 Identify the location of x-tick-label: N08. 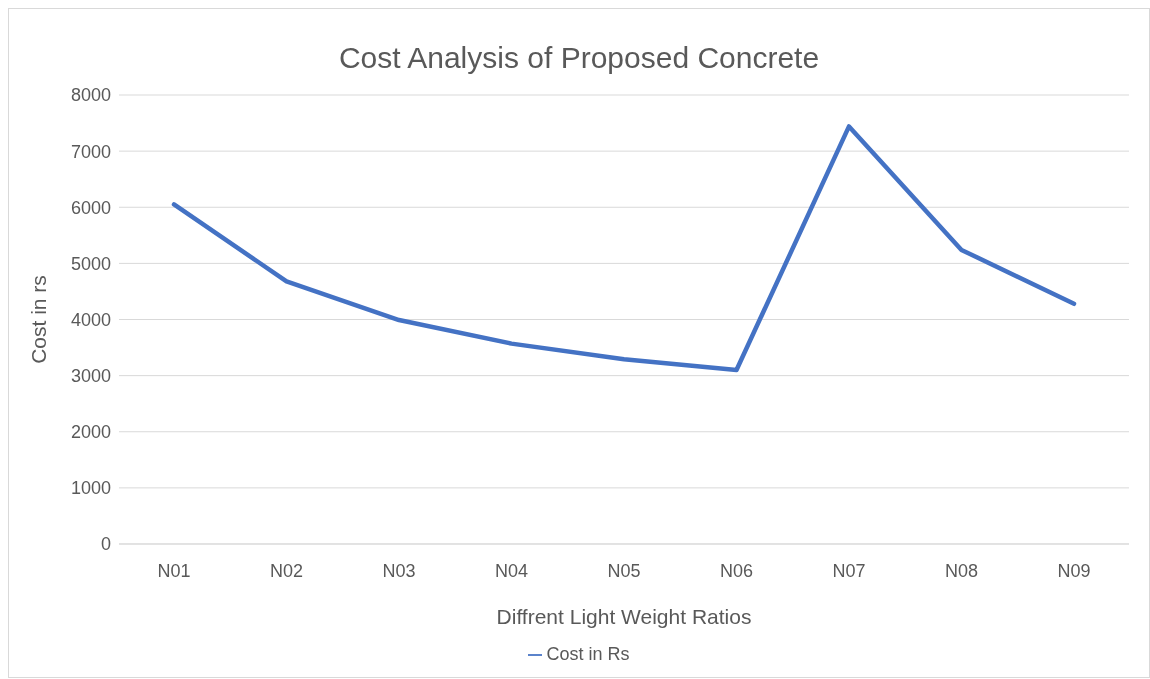
(961, 570).